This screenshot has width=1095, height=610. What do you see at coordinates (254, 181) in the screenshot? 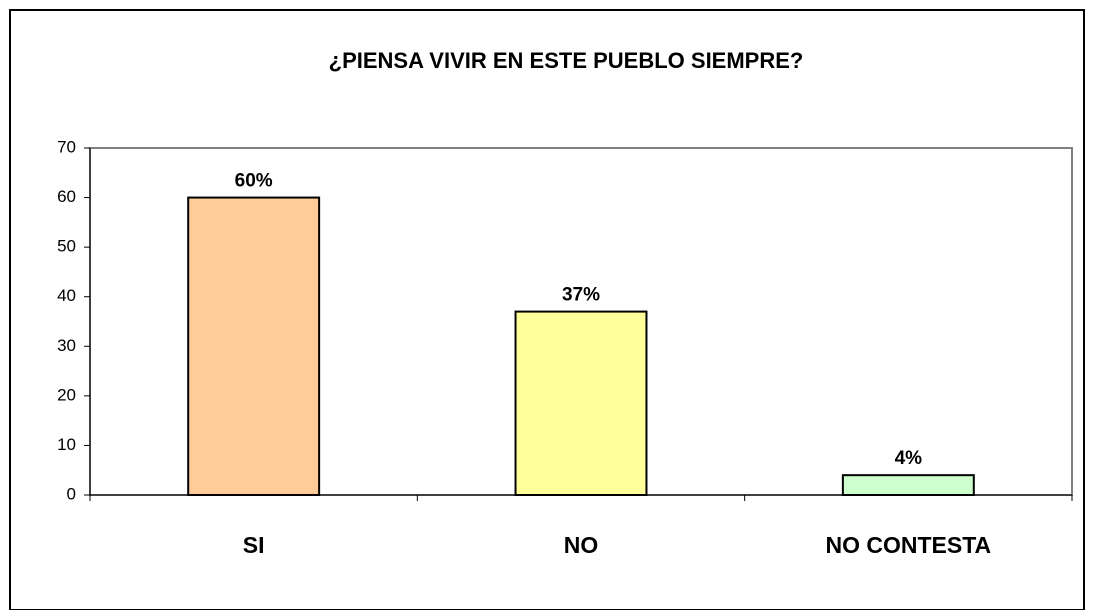
I see `data-label: 60%` at bounding box center [254, 181].